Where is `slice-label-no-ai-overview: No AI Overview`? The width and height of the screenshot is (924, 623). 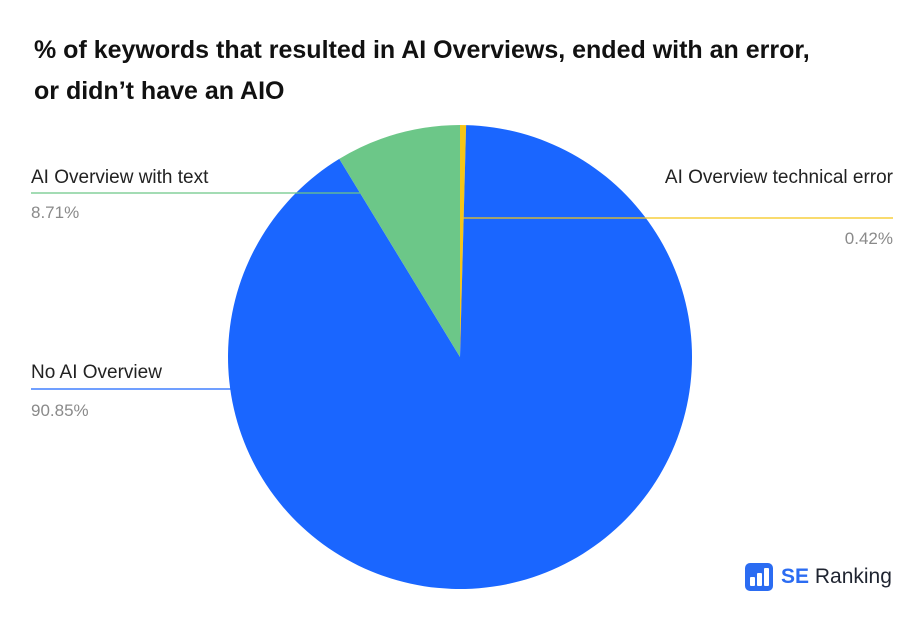 slice-label-no-ai-overview: No AI Overview is located at coordinates (96, 372).